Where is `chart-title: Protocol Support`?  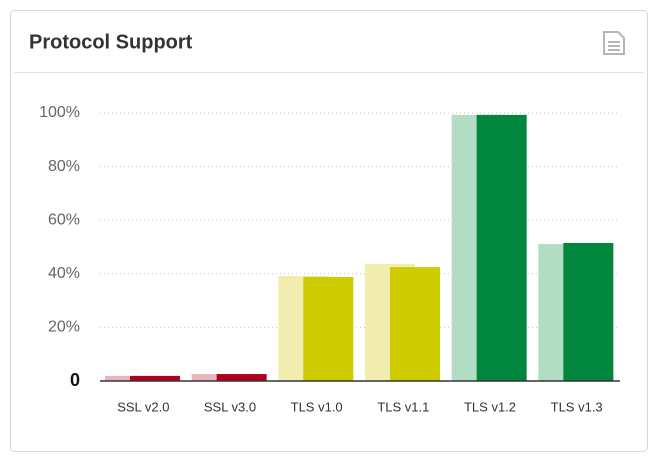 chart-title: Protocol Support is located at coordinates (111, 42).